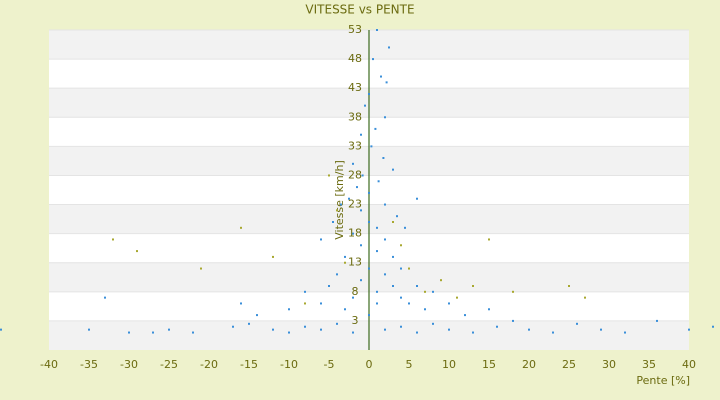 This screenshot has width=720, height=400. What do you see at coordinates (529, 364) in the screenshot?
I see `x-tick-label: 20` at bounding box center [529, 364].